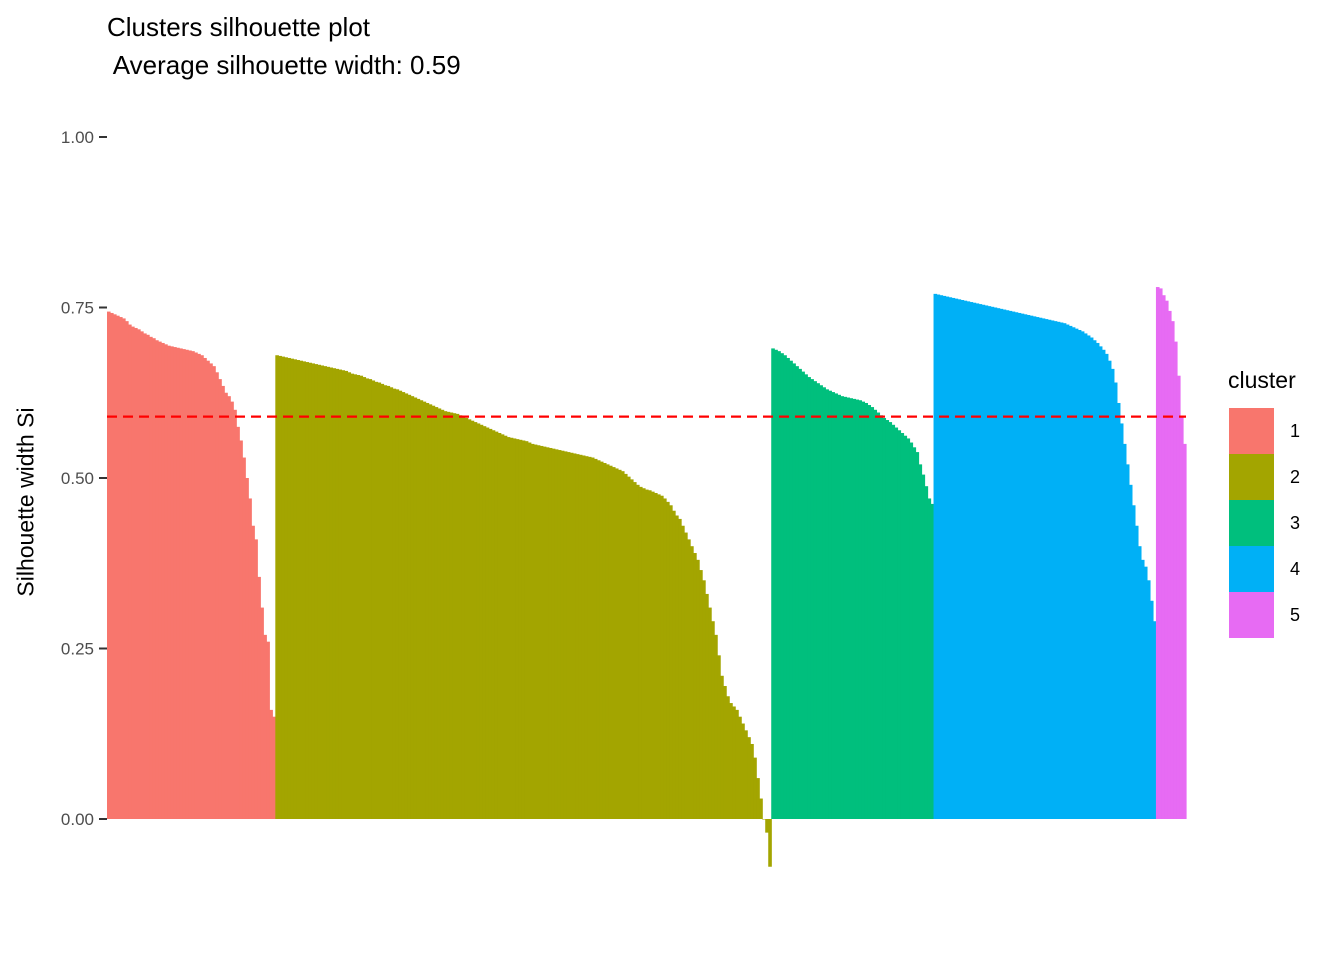  What do you see at coordinates (1274, 569) in the screenshot?
I see `legend-item-cluster-4: 4` at bounding box center [1274, 569].